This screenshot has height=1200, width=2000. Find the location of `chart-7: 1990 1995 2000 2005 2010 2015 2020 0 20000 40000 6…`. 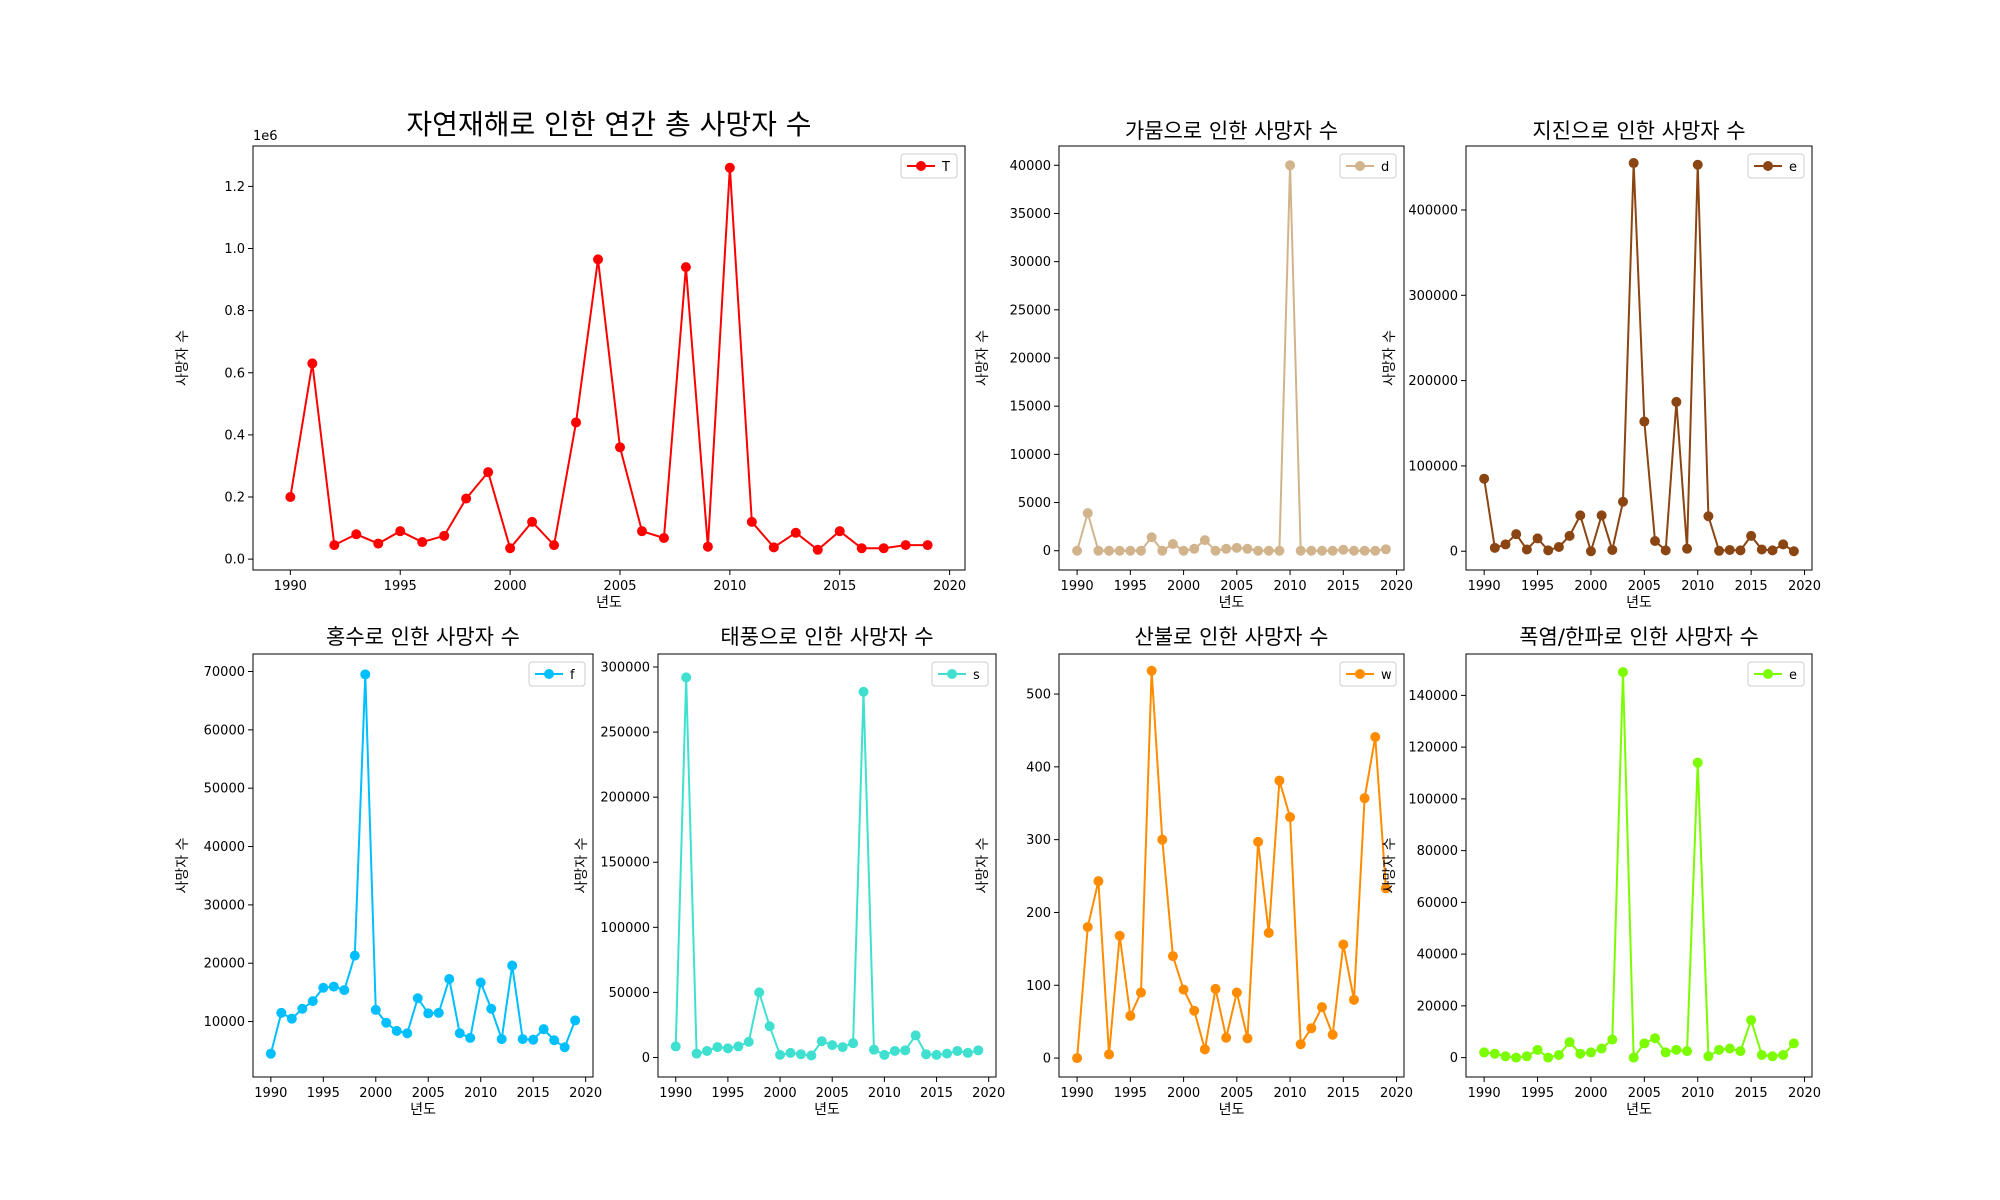

chart-7: 1990 1995 2000 2005 2010 2015 2020 0 20000 40000 6… is located at coordinates (1601, 871).